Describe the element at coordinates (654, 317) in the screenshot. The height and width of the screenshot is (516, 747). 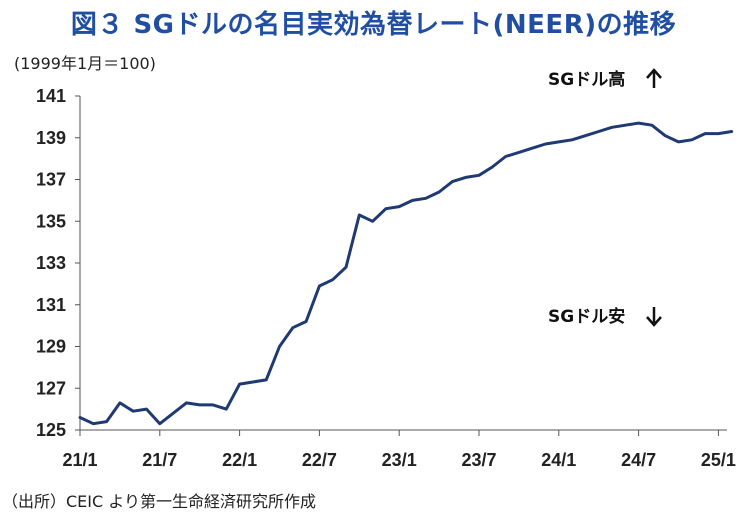
I see `arrow-down-icon` at that location.